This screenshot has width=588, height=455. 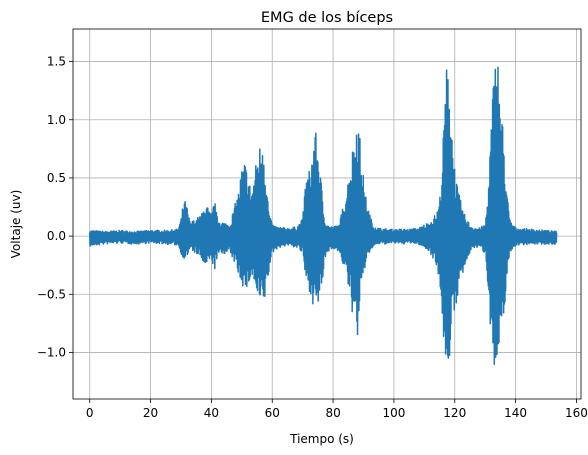 I want to click on x-tick-label: 20, so click(x=150, y=413).